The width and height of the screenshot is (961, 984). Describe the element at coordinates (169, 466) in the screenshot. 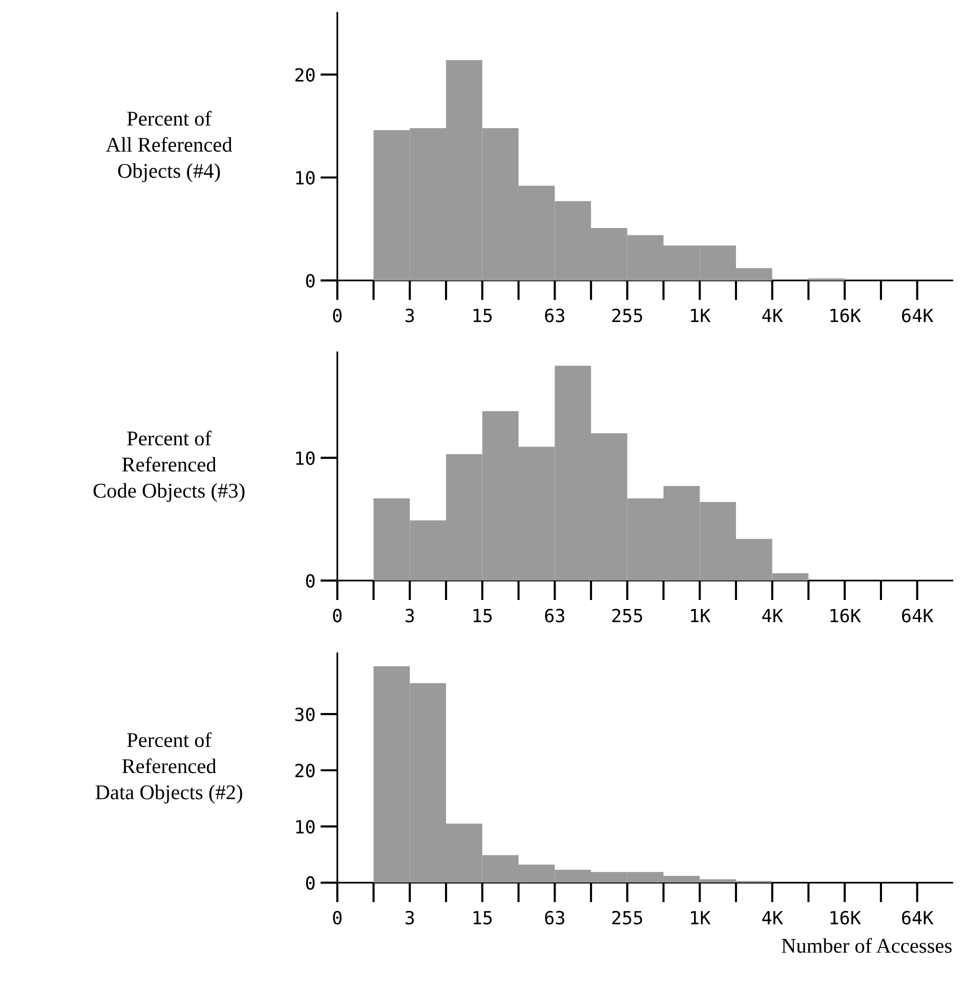

I see `y-axis-title: Percent of Referenced Code Objects (#3)` at that location.